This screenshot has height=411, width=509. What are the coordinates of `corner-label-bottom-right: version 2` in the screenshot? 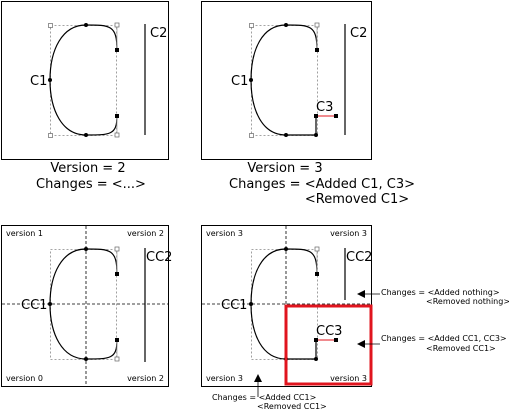 It's located at (145, 378).